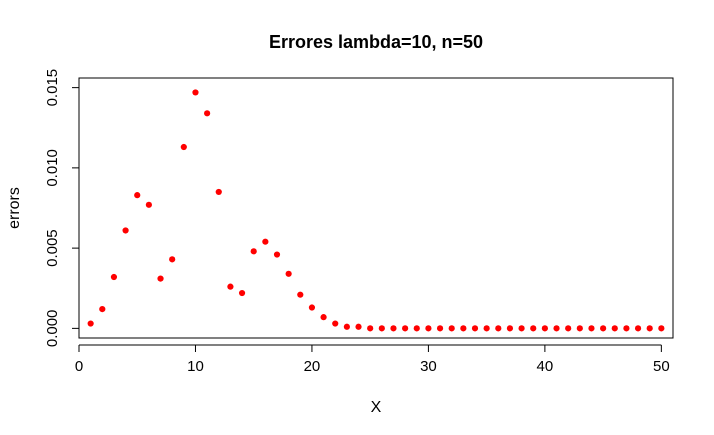 Image resolution: width=714 pixels, height=435 pixels. What do you see at coordinates (428, 366) in the screenshot?
I see `x-tick-label: 30` at bounding box center [428, 366].